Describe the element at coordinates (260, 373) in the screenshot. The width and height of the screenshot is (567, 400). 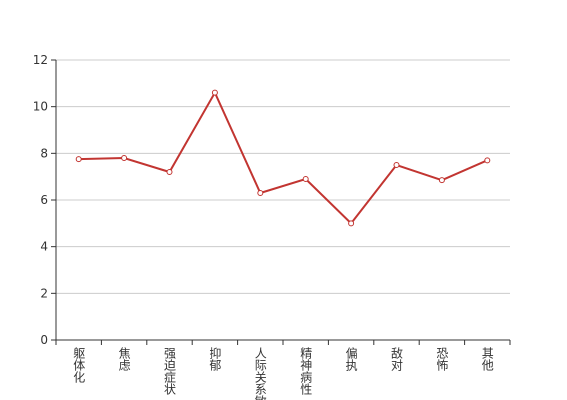
I see `x-tick-label: 人际关系敏感` at that location.